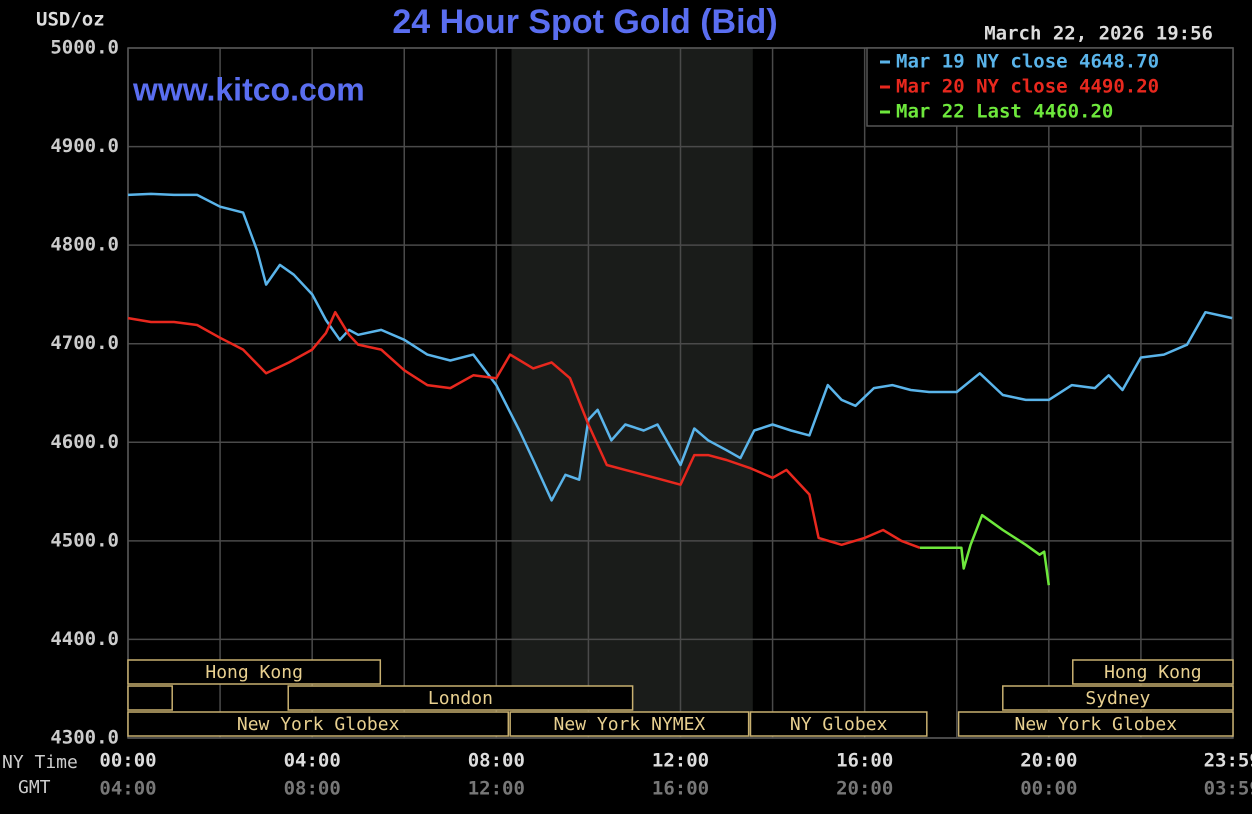  What do you see at coordinates (127, 761) in the screenshot?
I see `x-tick-label: 00:00` at bounding box center [127, 761].